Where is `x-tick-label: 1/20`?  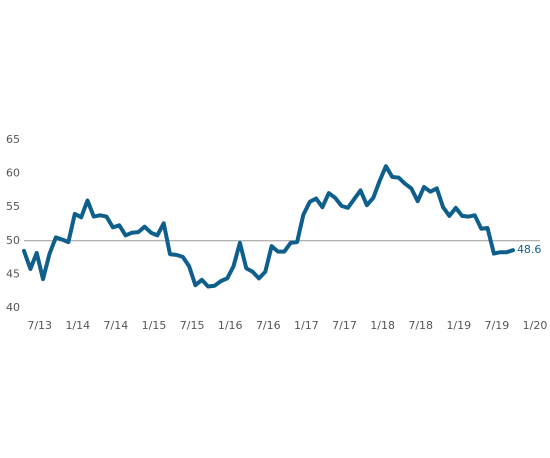
x-tick-label: 1/20 is located at coordinates (535, 325).